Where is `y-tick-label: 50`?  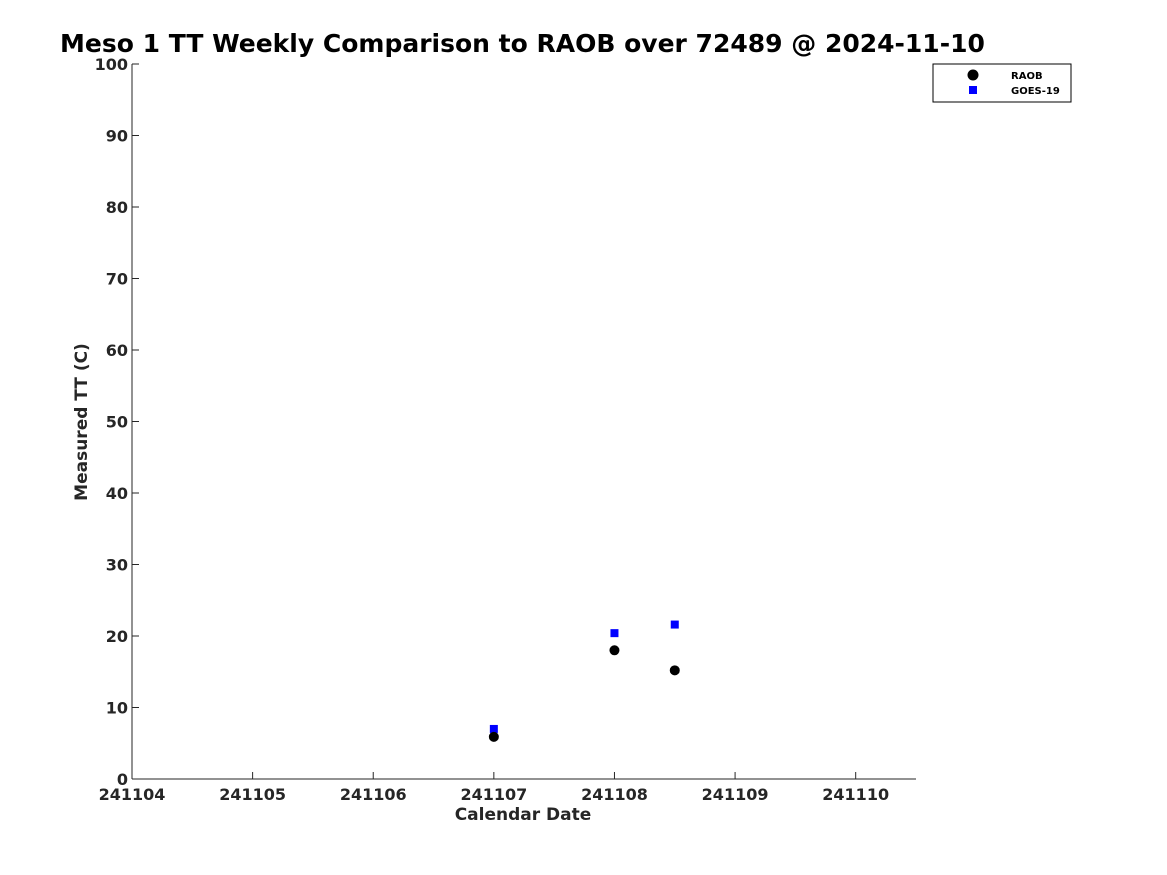
y-tick-label: 50 is located at coordinates (117, 422).